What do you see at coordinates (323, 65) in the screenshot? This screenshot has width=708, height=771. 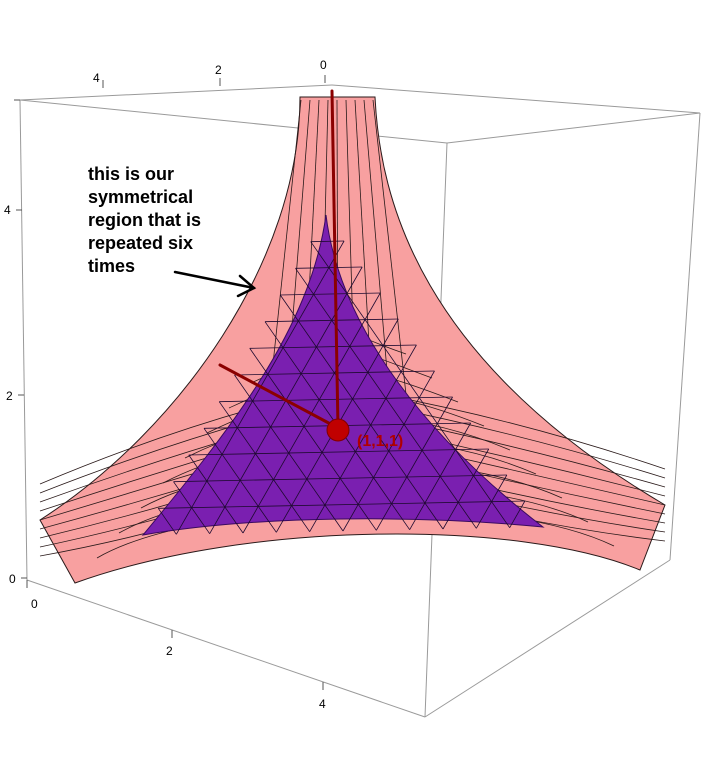 I see `top-tick-label: 0` at bounding box center [323, 65].